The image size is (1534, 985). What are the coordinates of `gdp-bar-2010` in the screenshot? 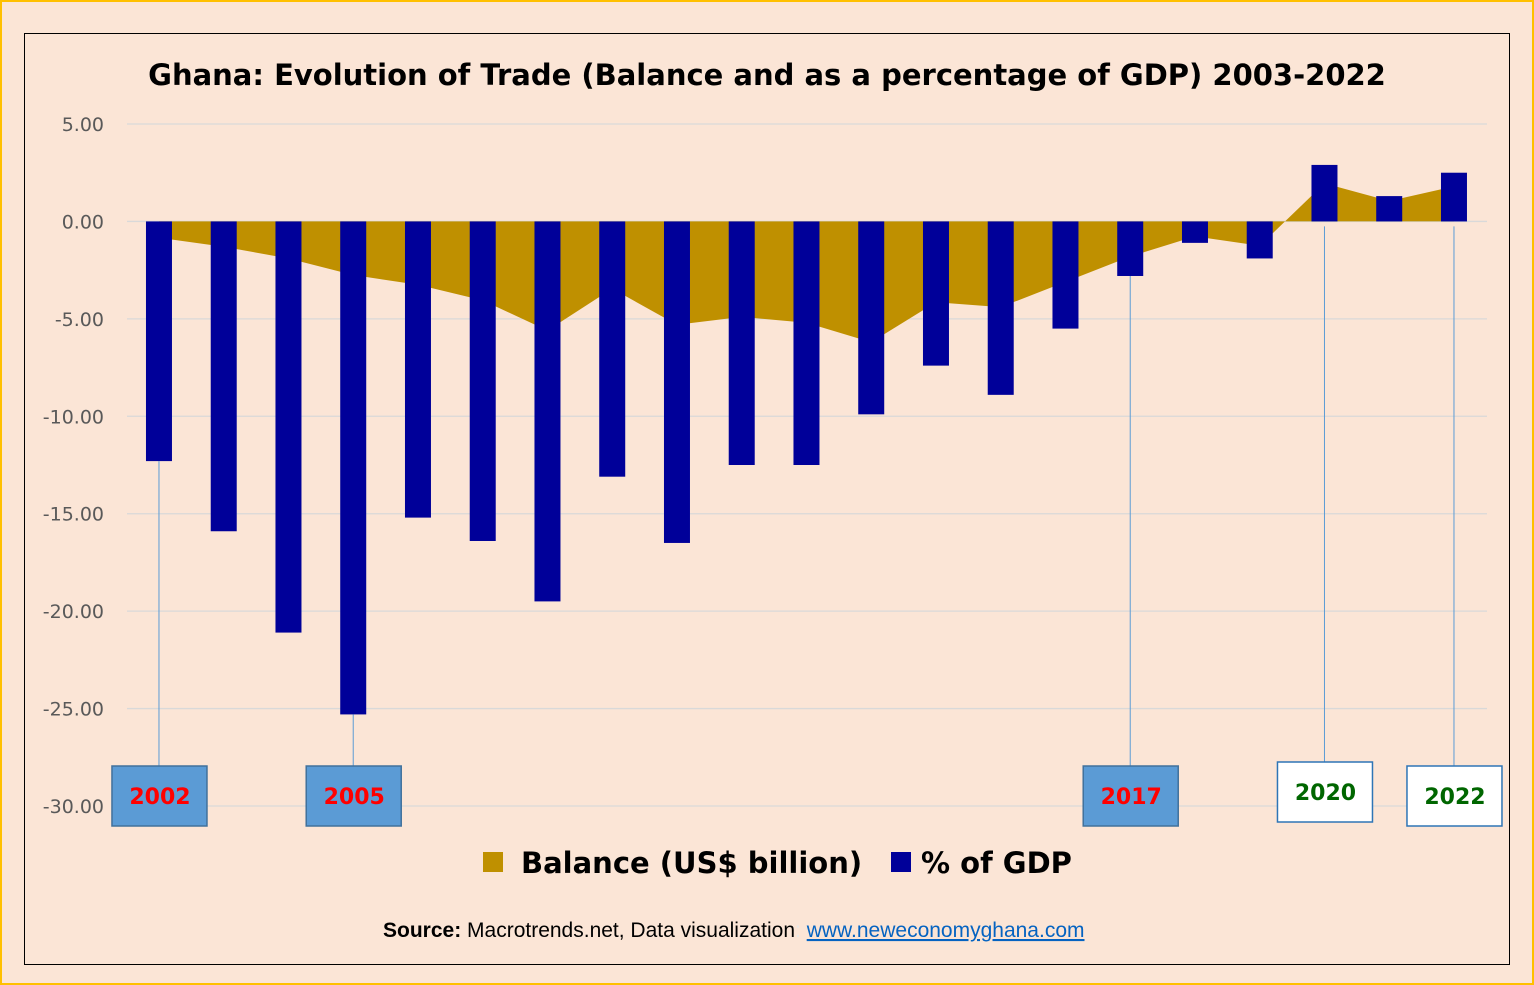 It's located at (676, 382).